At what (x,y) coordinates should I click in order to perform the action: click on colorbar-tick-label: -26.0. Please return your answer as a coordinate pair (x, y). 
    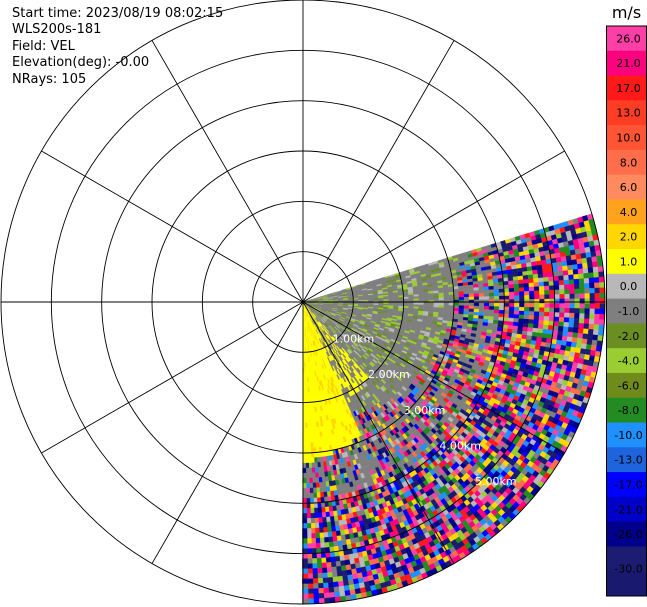
    Looking at the image, I should click on (628, 534).